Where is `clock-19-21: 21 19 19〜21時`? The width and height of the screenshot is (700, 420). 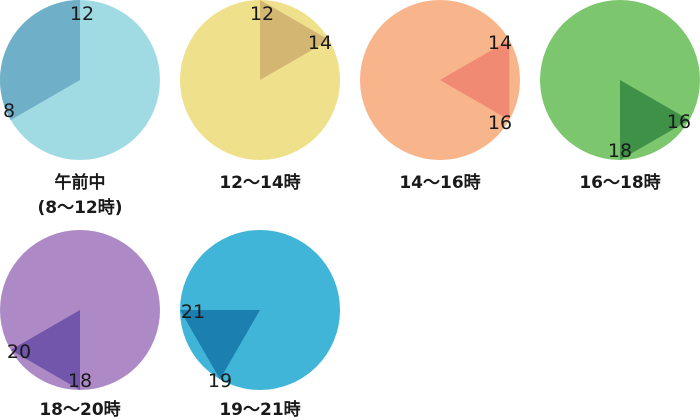
clock-19-21: 21 19 19〜21時 is located at coordinates (260, 325).